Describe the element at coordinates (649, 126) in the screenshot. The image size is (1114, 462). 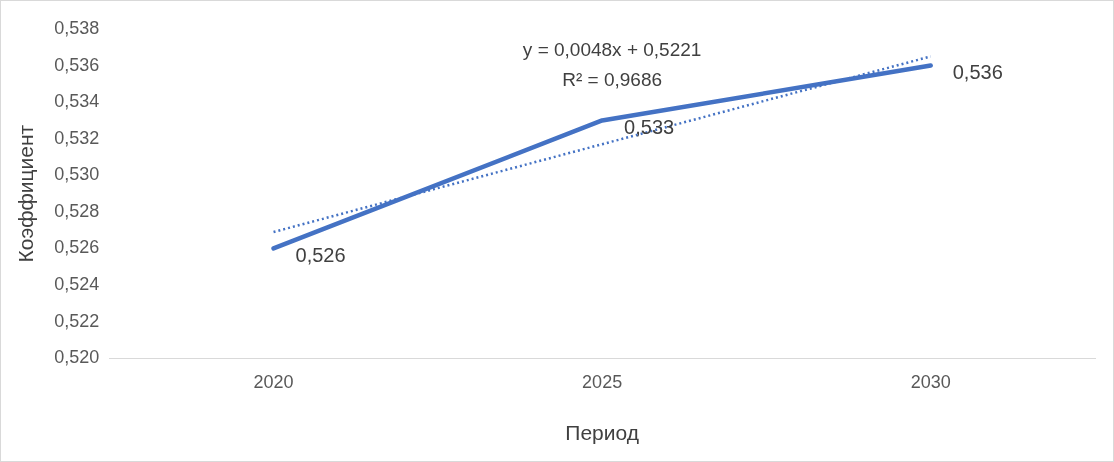
I see `data-label: 0,533` at that location.